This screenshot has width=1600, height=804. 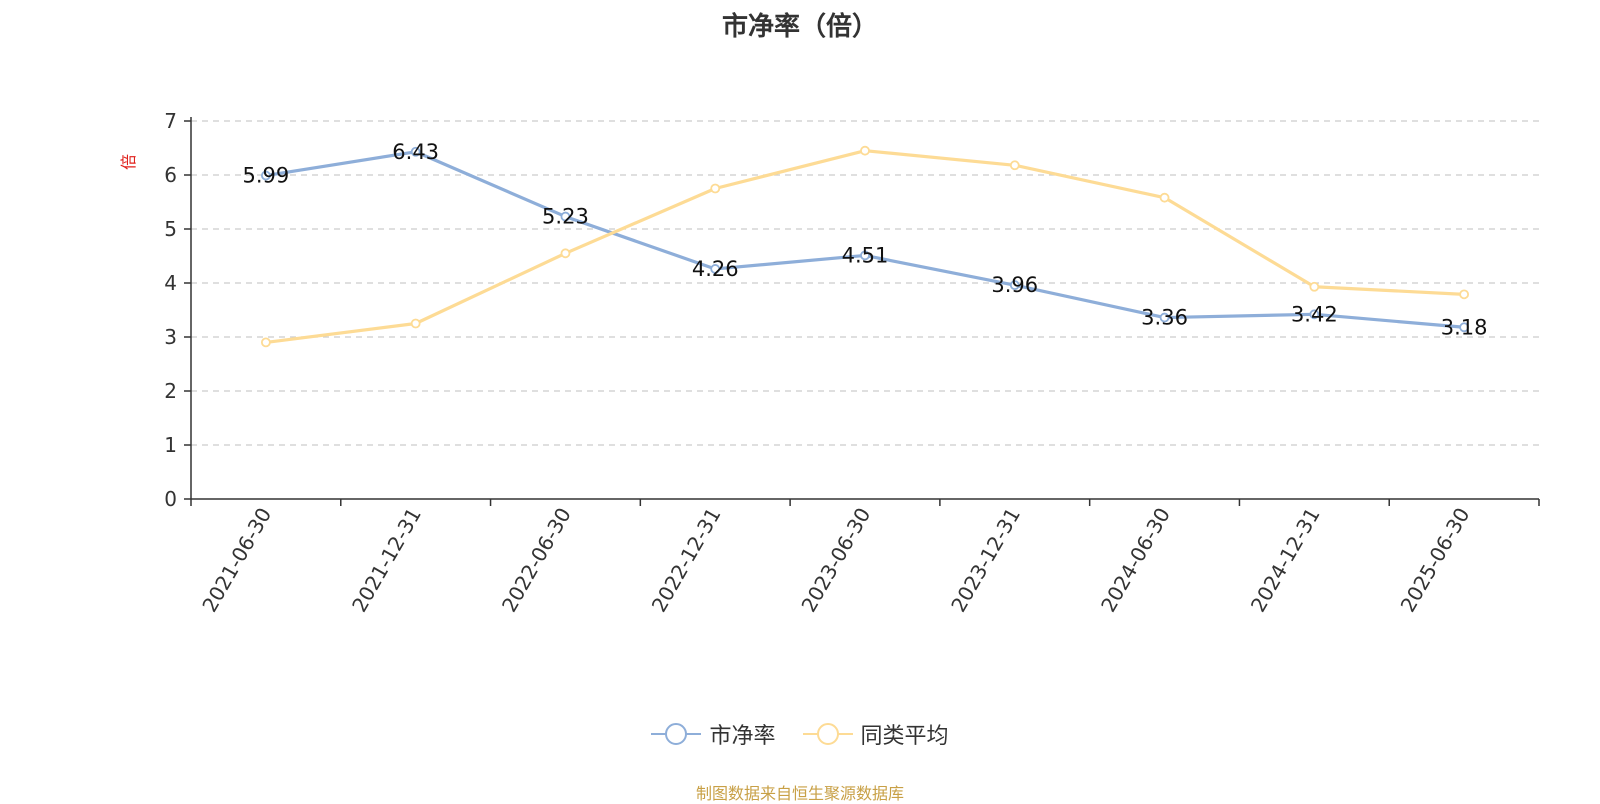 What do you see at coordinates (170, 175) in the screenshot?
I see `y-tick-label: 6` at bounding box center [170, 175].